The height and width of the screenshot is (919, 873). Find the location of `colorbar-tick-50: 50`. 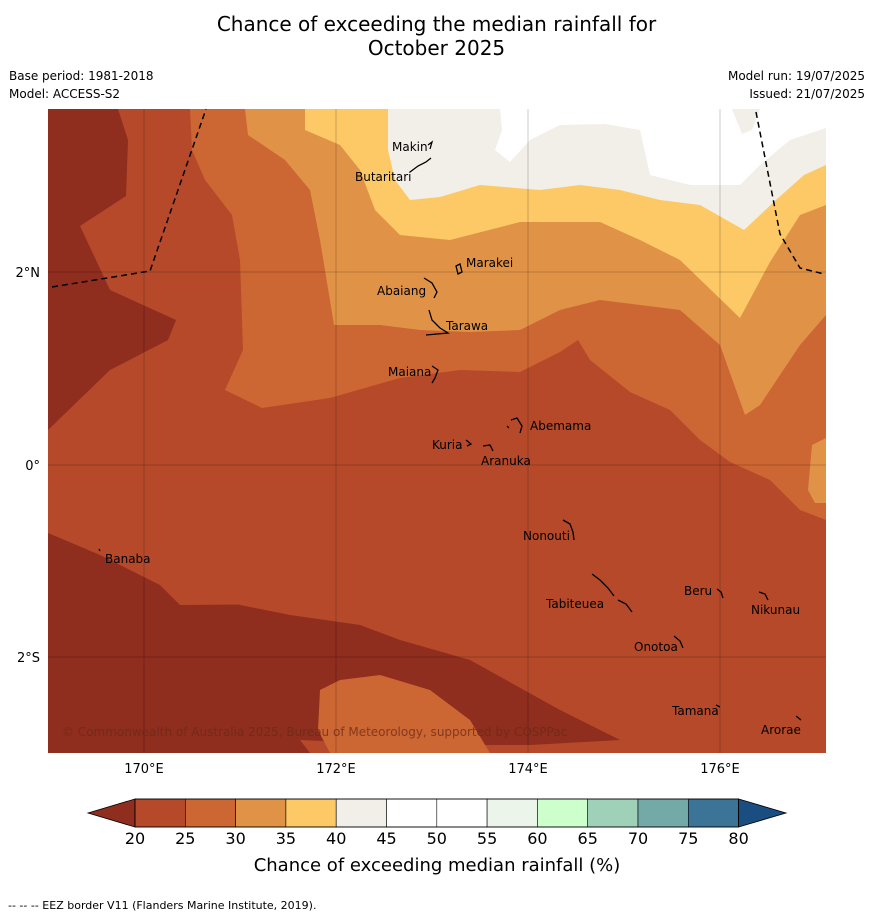

colorbar-tick-50: 50 is located at coordinates (437, 838).